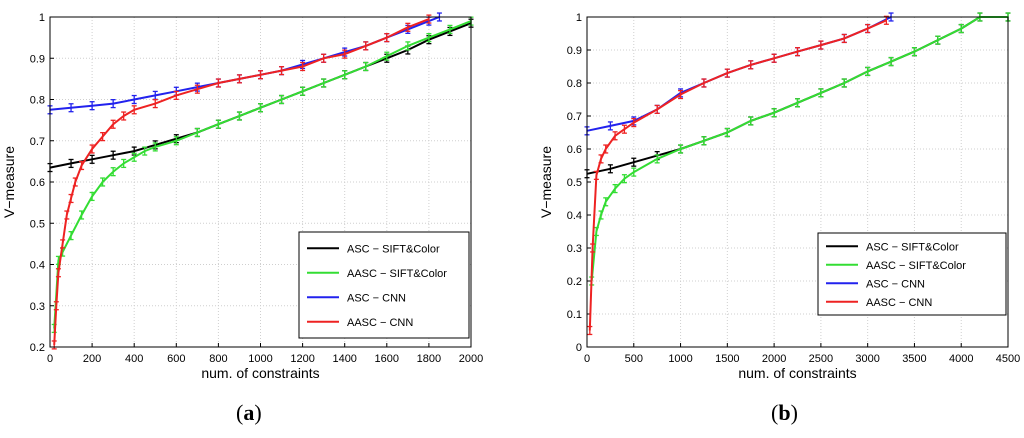 Image resolution: width=1024 pixels, height=438 pixels. I want to click on x-tick-label: 600, so click(176, 359).